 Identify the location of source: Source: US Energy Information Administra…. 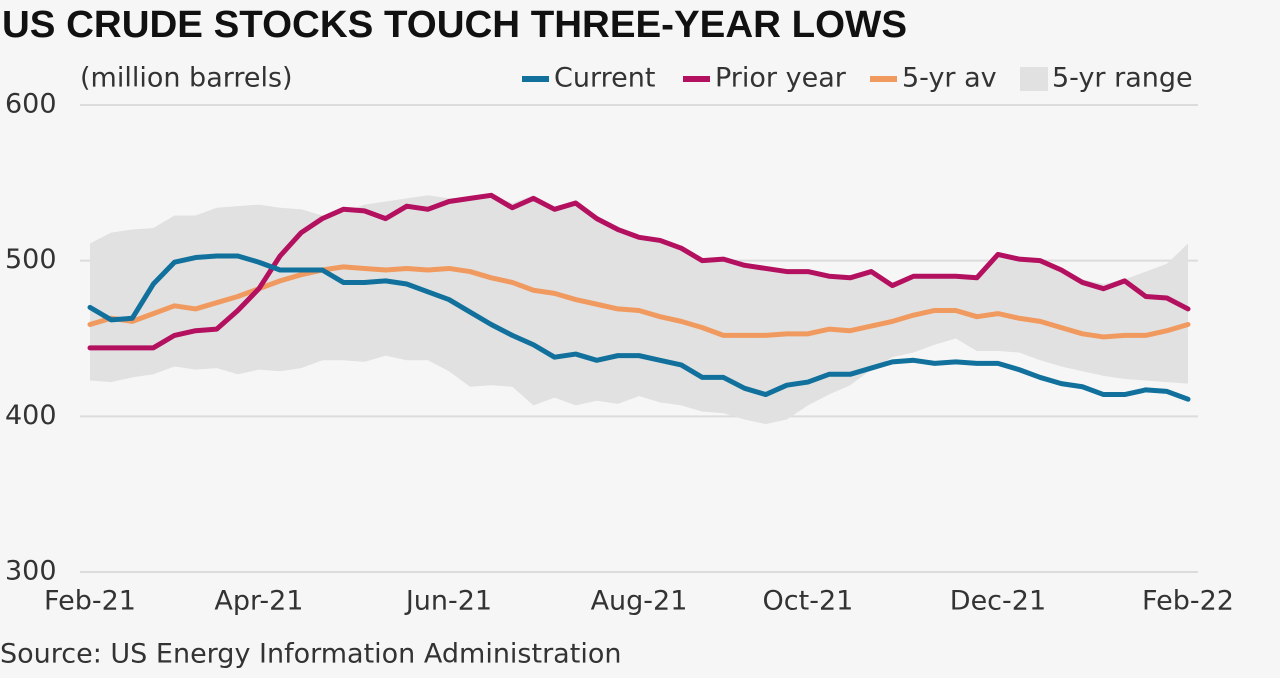
(310, 654).